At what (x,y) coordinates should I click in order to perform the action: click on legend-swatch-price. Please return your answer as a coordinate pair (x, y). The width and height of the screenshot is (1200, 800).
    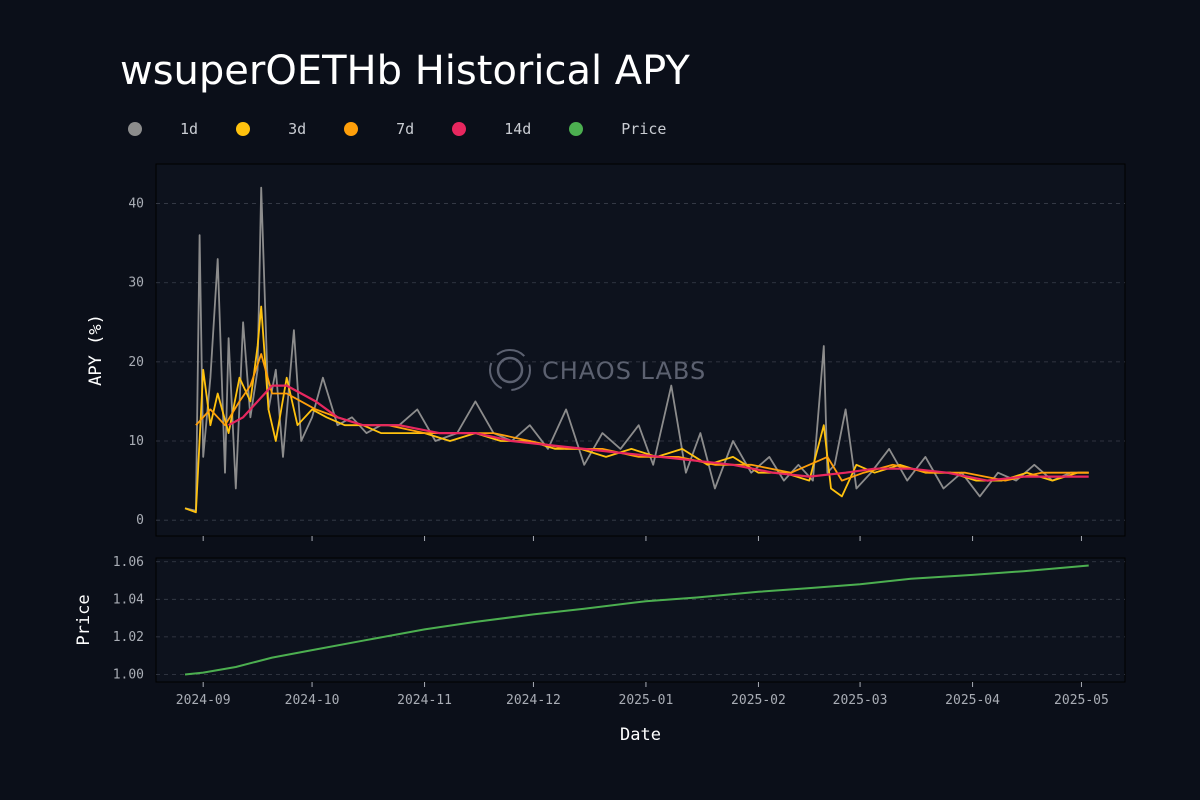
    Looking at the image, I should click on (576, 129).